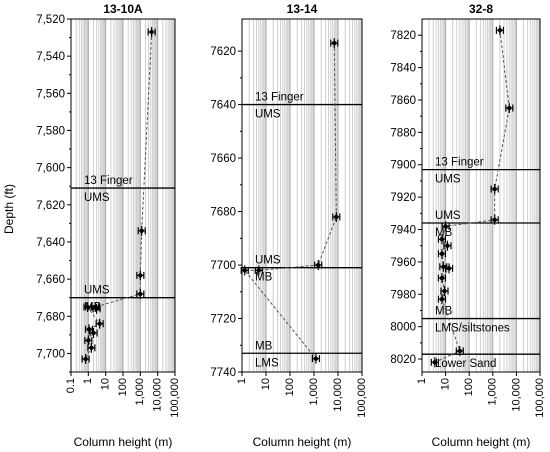 The image size is (550, 452). I want to click on y-tick-label: 7920, so click(403, 198).